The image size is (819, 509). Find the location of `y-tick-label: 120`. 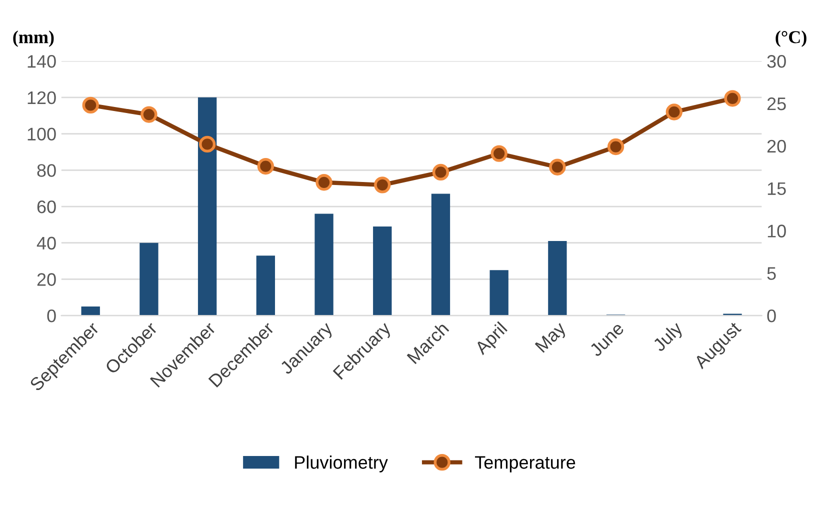

y-tick-label: 120 is located at coordinates (42, 97).